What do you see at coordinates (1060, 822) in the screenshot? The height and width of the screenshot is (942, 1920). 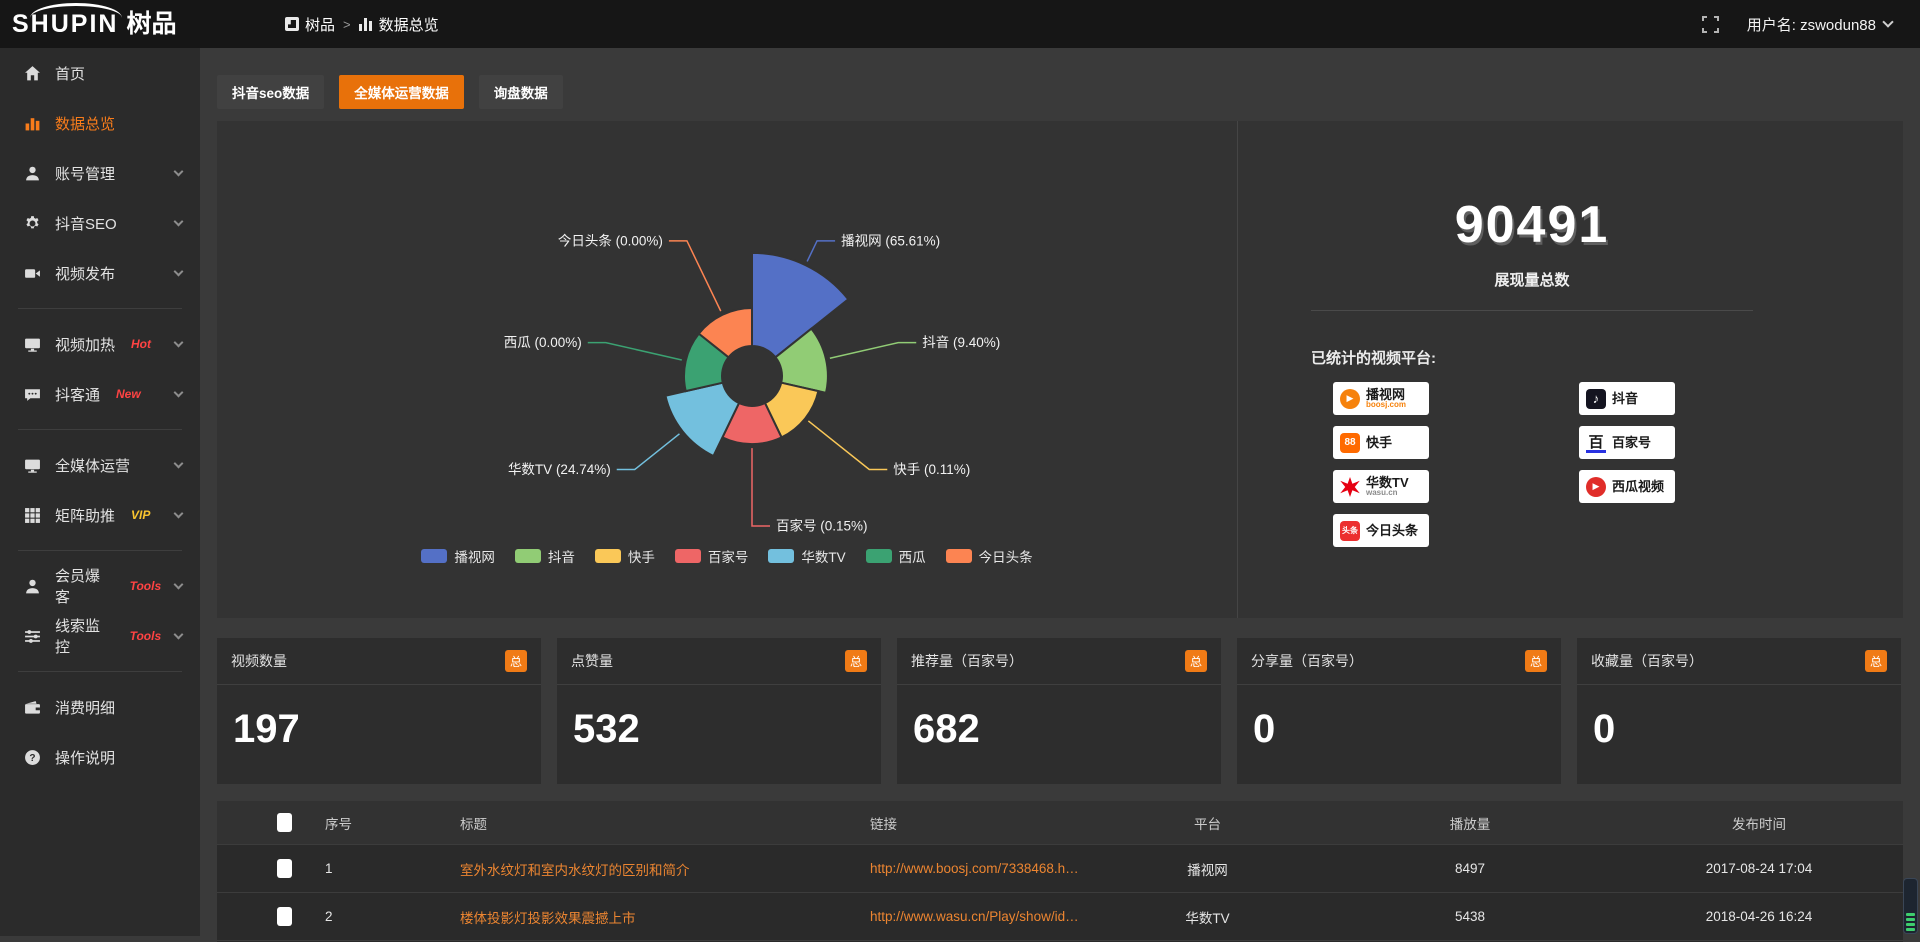 I see `table-header-row: 序号 标题 链接 平台 播放量 发布时间` at bounding box center [1060, 822].